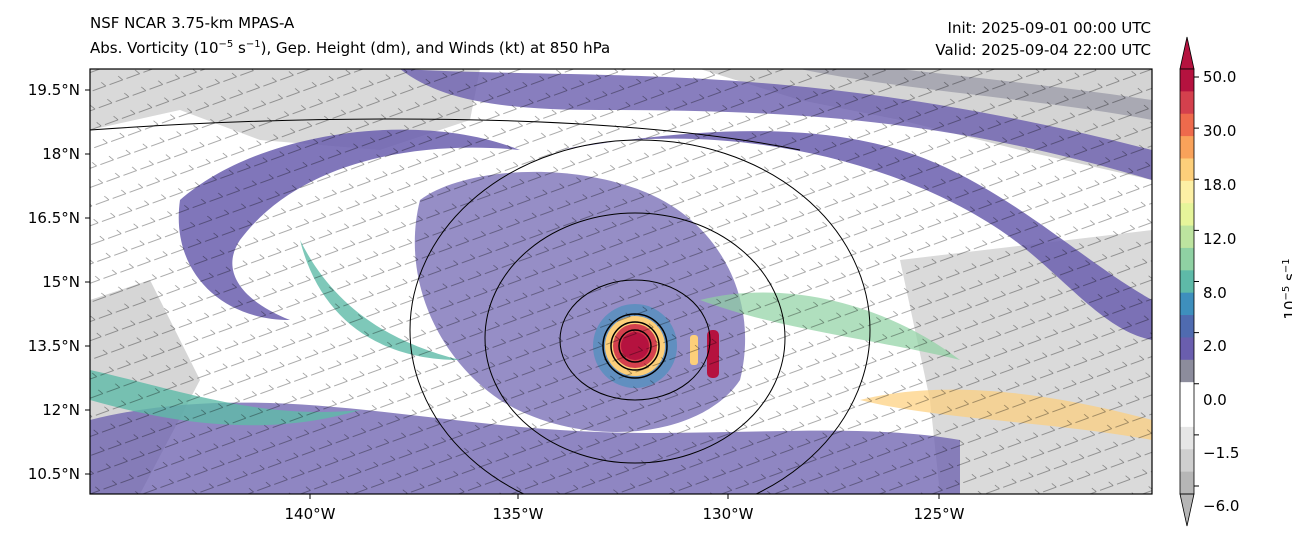 This screenshot has height=542, width=1292. I want to click on colorbar-label: 10−5 s−1, so click(1286, 289).